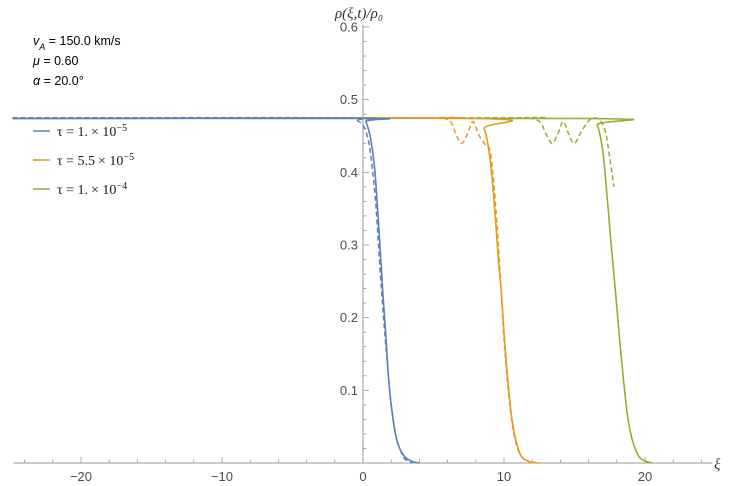 Image resolution: width=730 pixels, height=486 pixels. I want to click on y-tick-label: 0.4, so click(349, 172).